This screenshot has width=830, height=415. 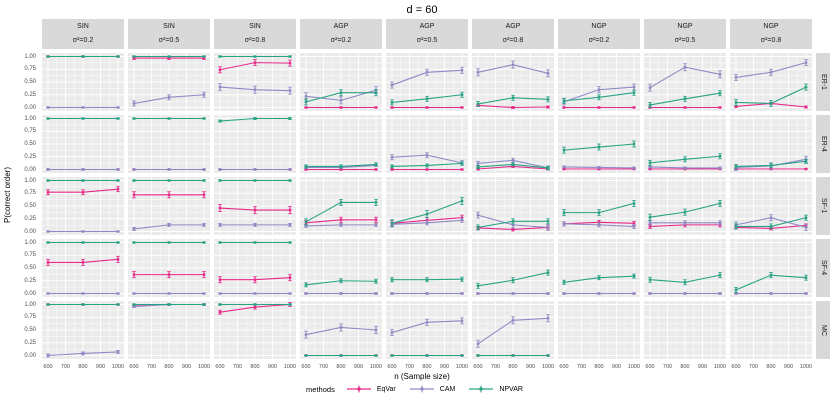 I want to click on facet-row-label: ER-4, so click(x=823, y=144).